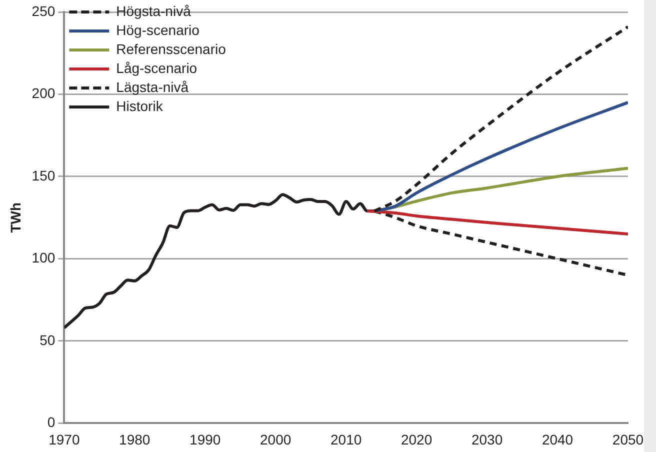  Describe the element at coordinates (44, 258) in the screenshot. I see `y-tick-label: 100` at that location.